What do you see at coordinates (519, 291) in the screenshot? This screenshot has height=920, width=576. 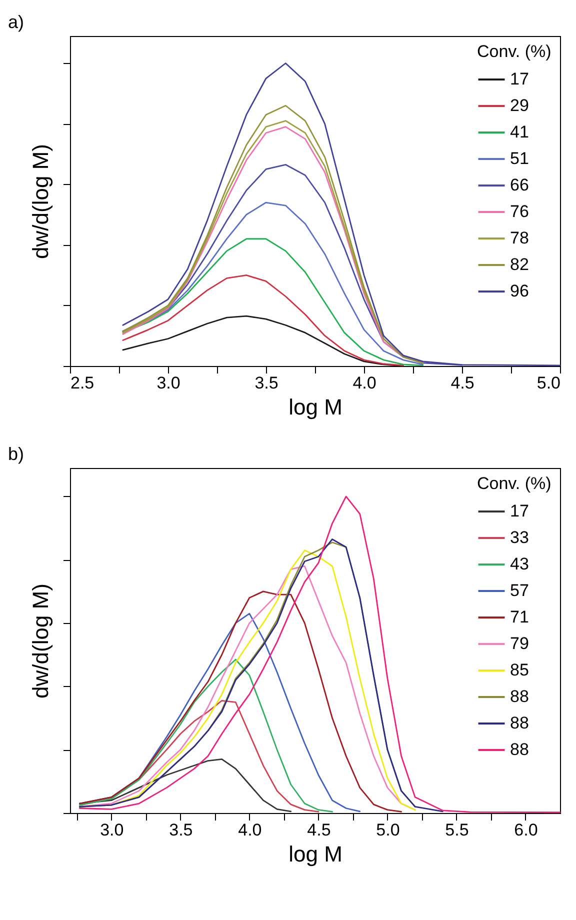 I see `legend-label: 96` at bounding box center [519, 291].